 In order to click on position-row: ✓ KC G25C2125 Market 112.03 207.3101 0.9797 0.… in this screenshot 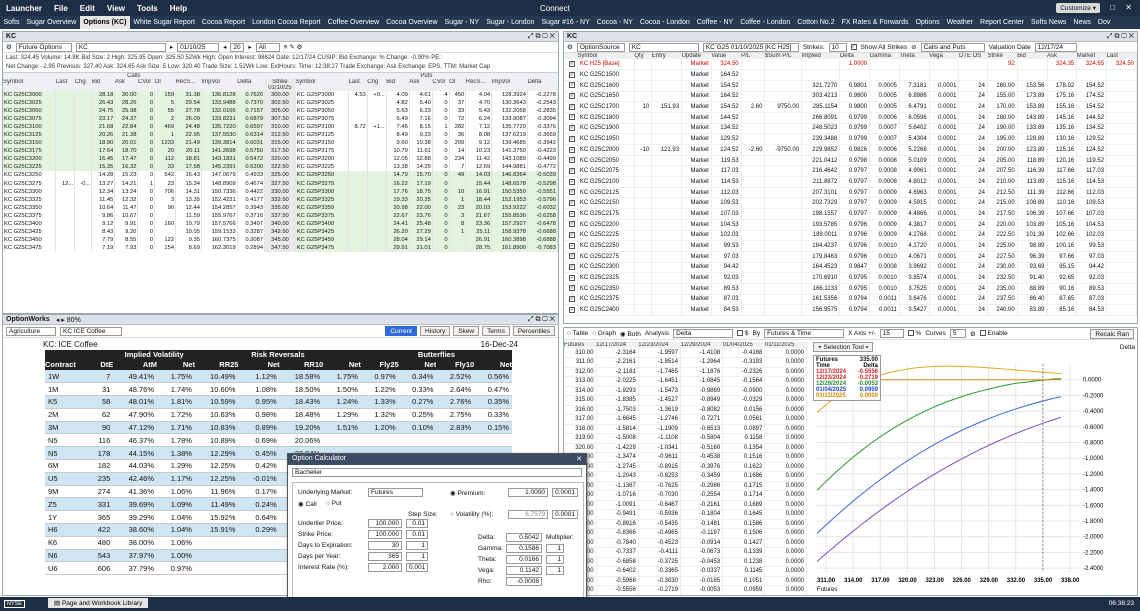, I will do `click(850, 193)`.